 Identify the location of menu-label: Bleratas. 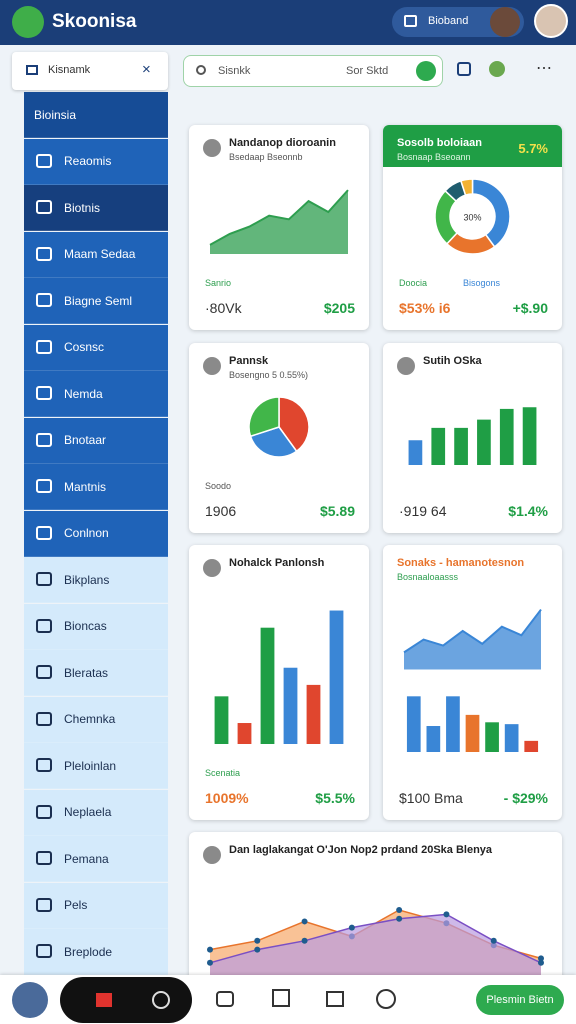
(86, 672).